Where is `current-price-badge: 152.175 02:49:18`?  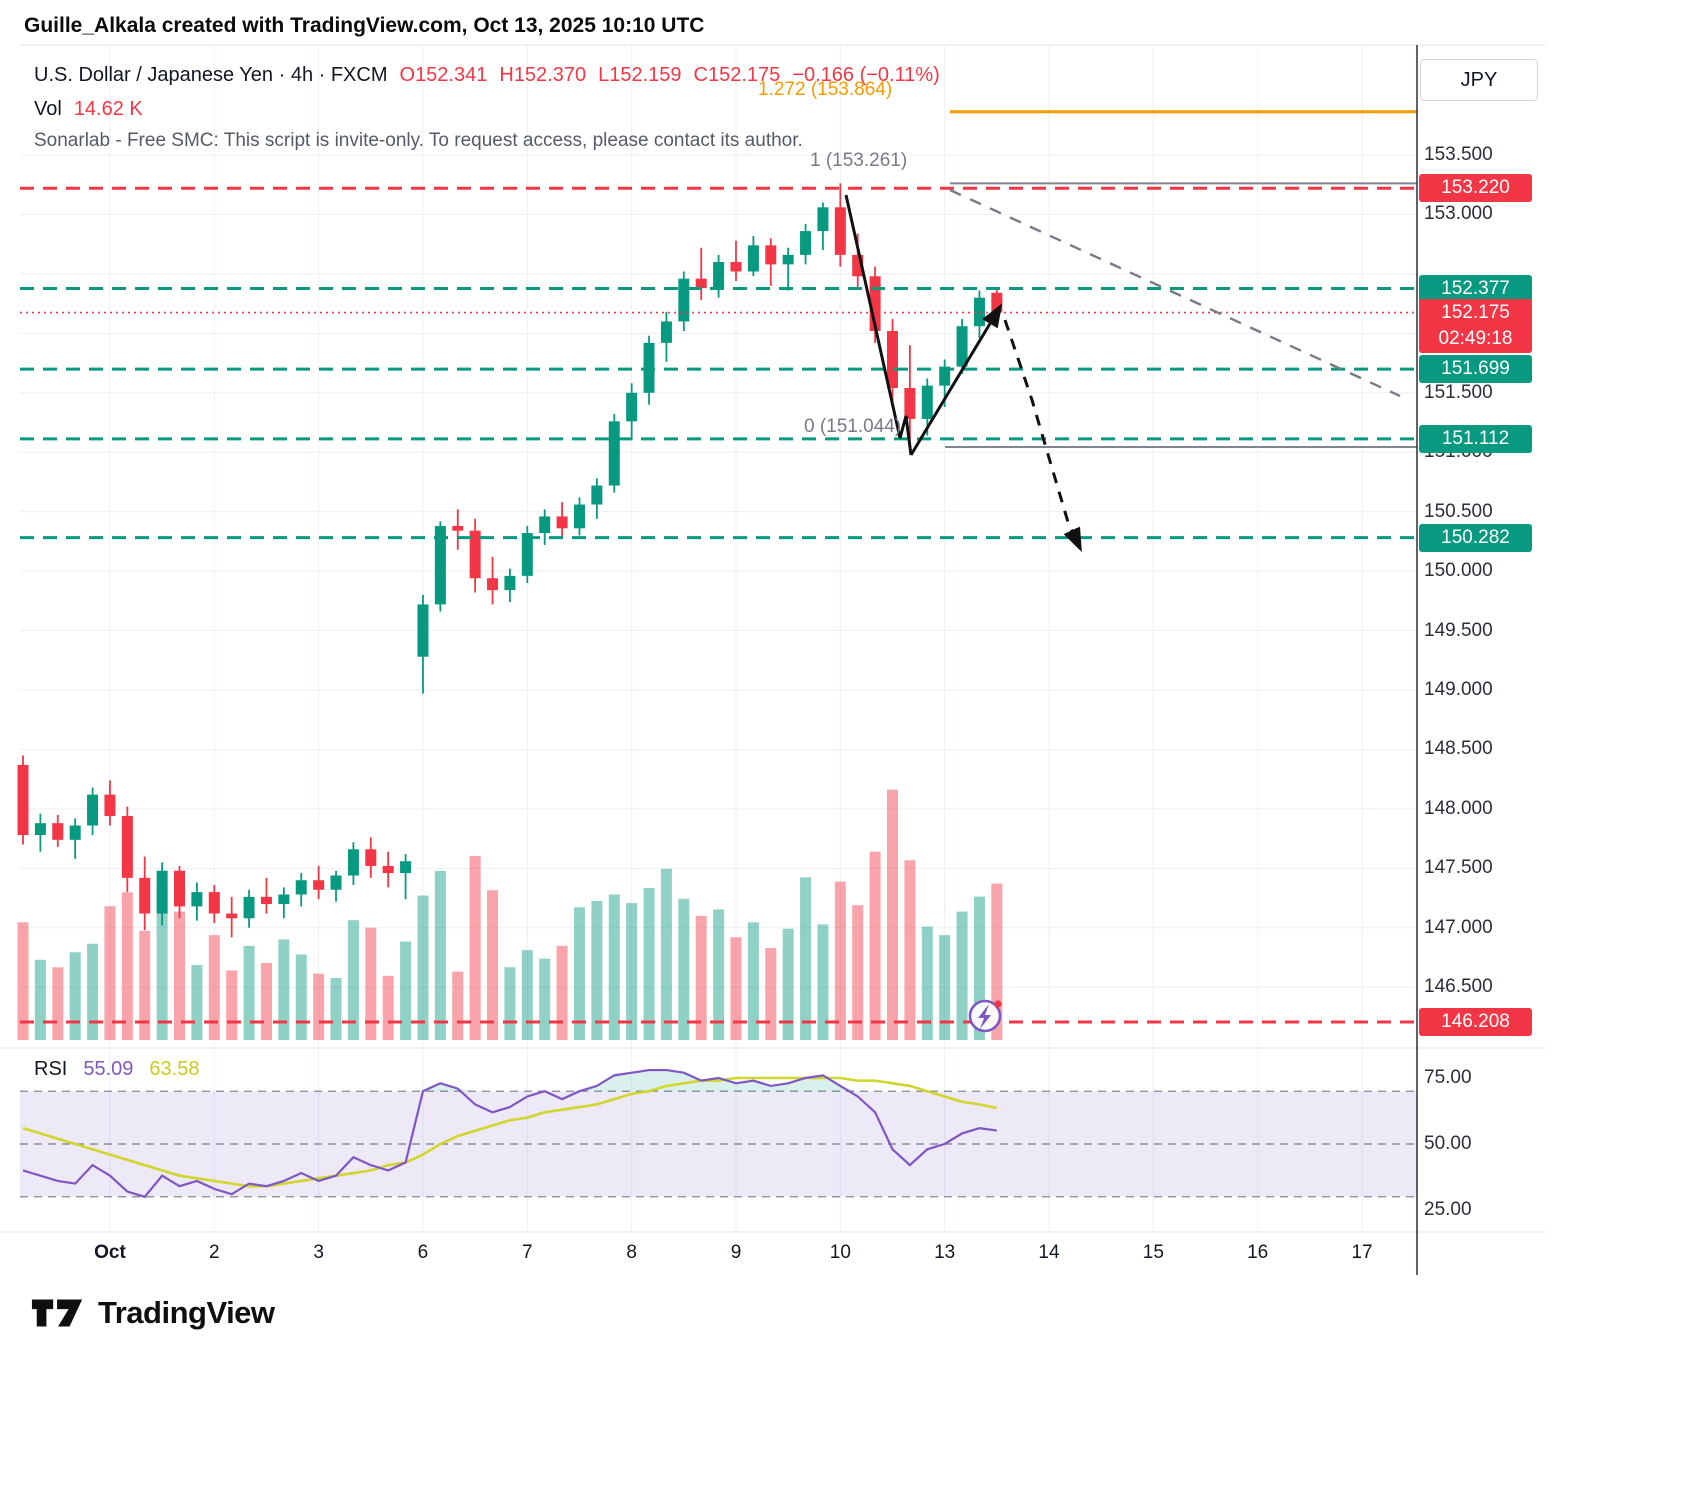
current-price-badge: 152.175 02:49:18 is located at coordinates (1475, 325).